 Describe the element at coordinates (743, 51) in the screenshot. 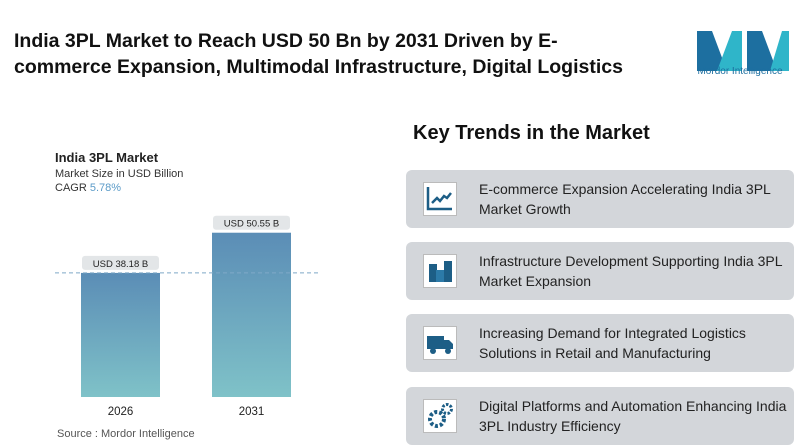

I see `mordor-logo-icon` at that location.